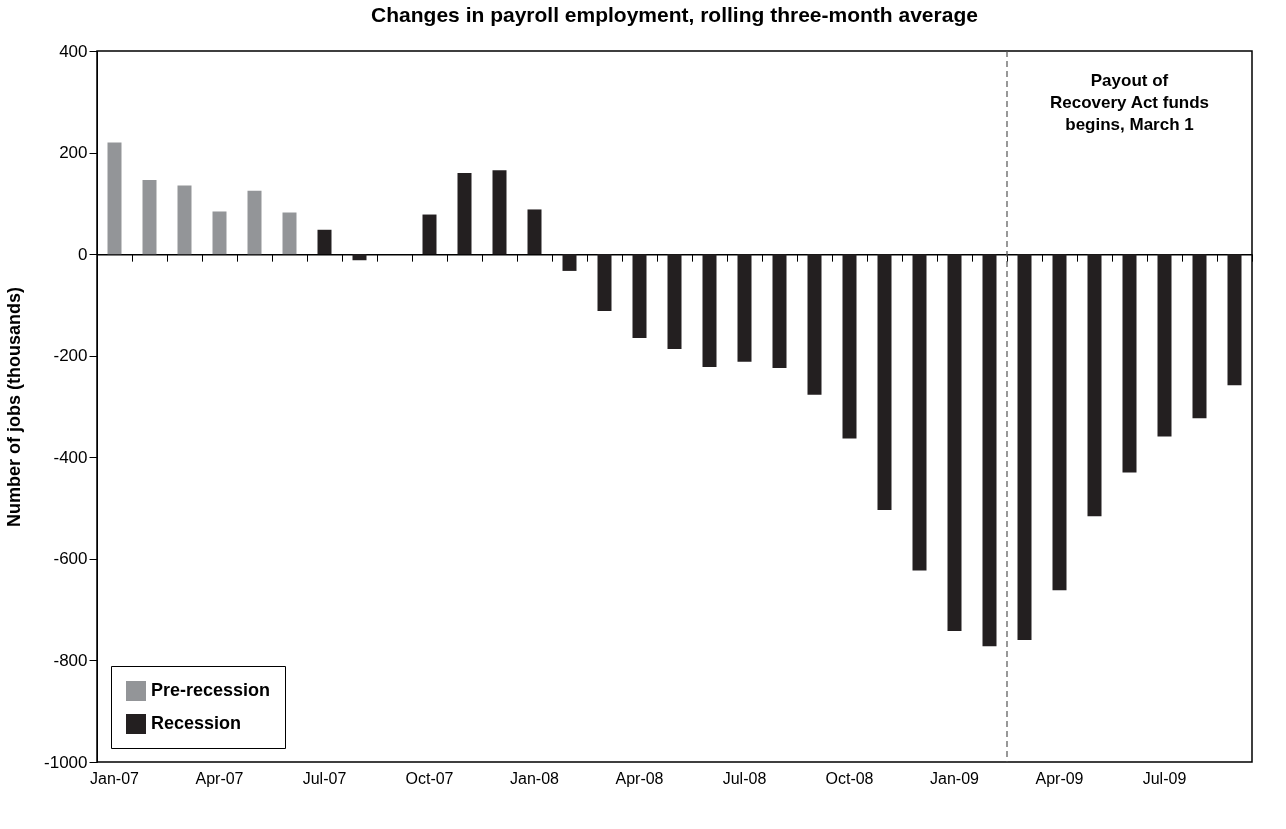 The height and width of the screenshot is (829, 1286). Describe the element at coordinates (324, 778) in the screenshot. I see `x-tick-label: Jul-07` at that location.